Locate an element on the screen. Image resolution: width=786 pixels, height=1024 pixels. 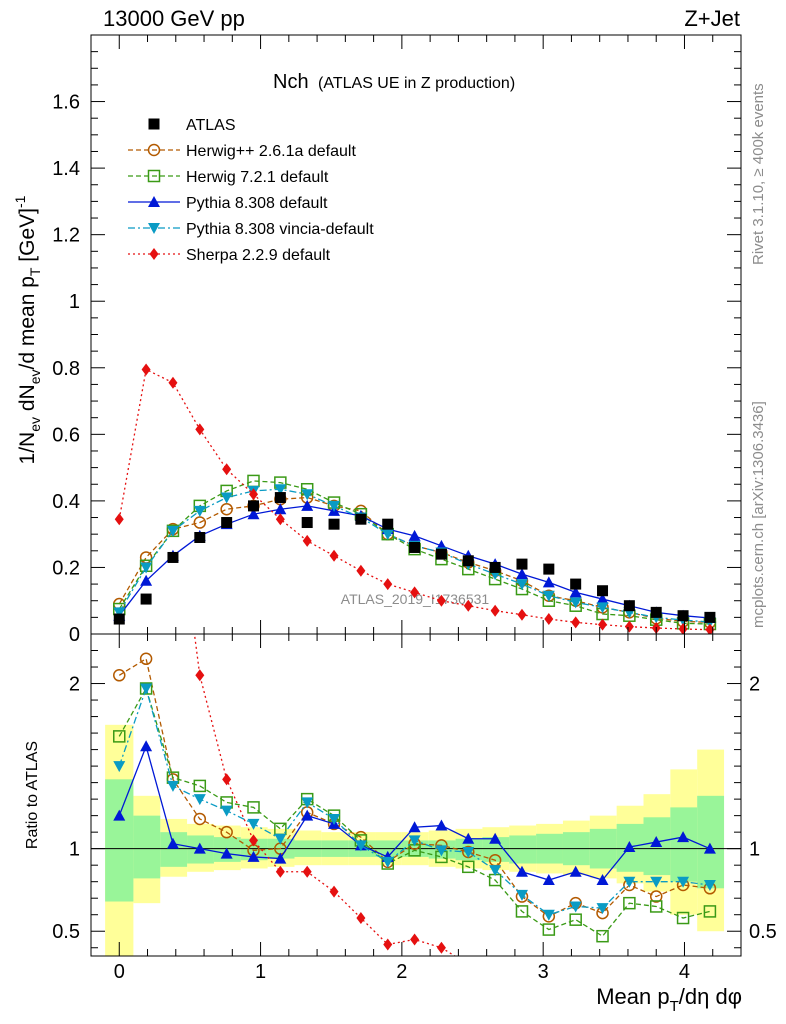
y-label-part: -1 is located at coordinates (20, 201).